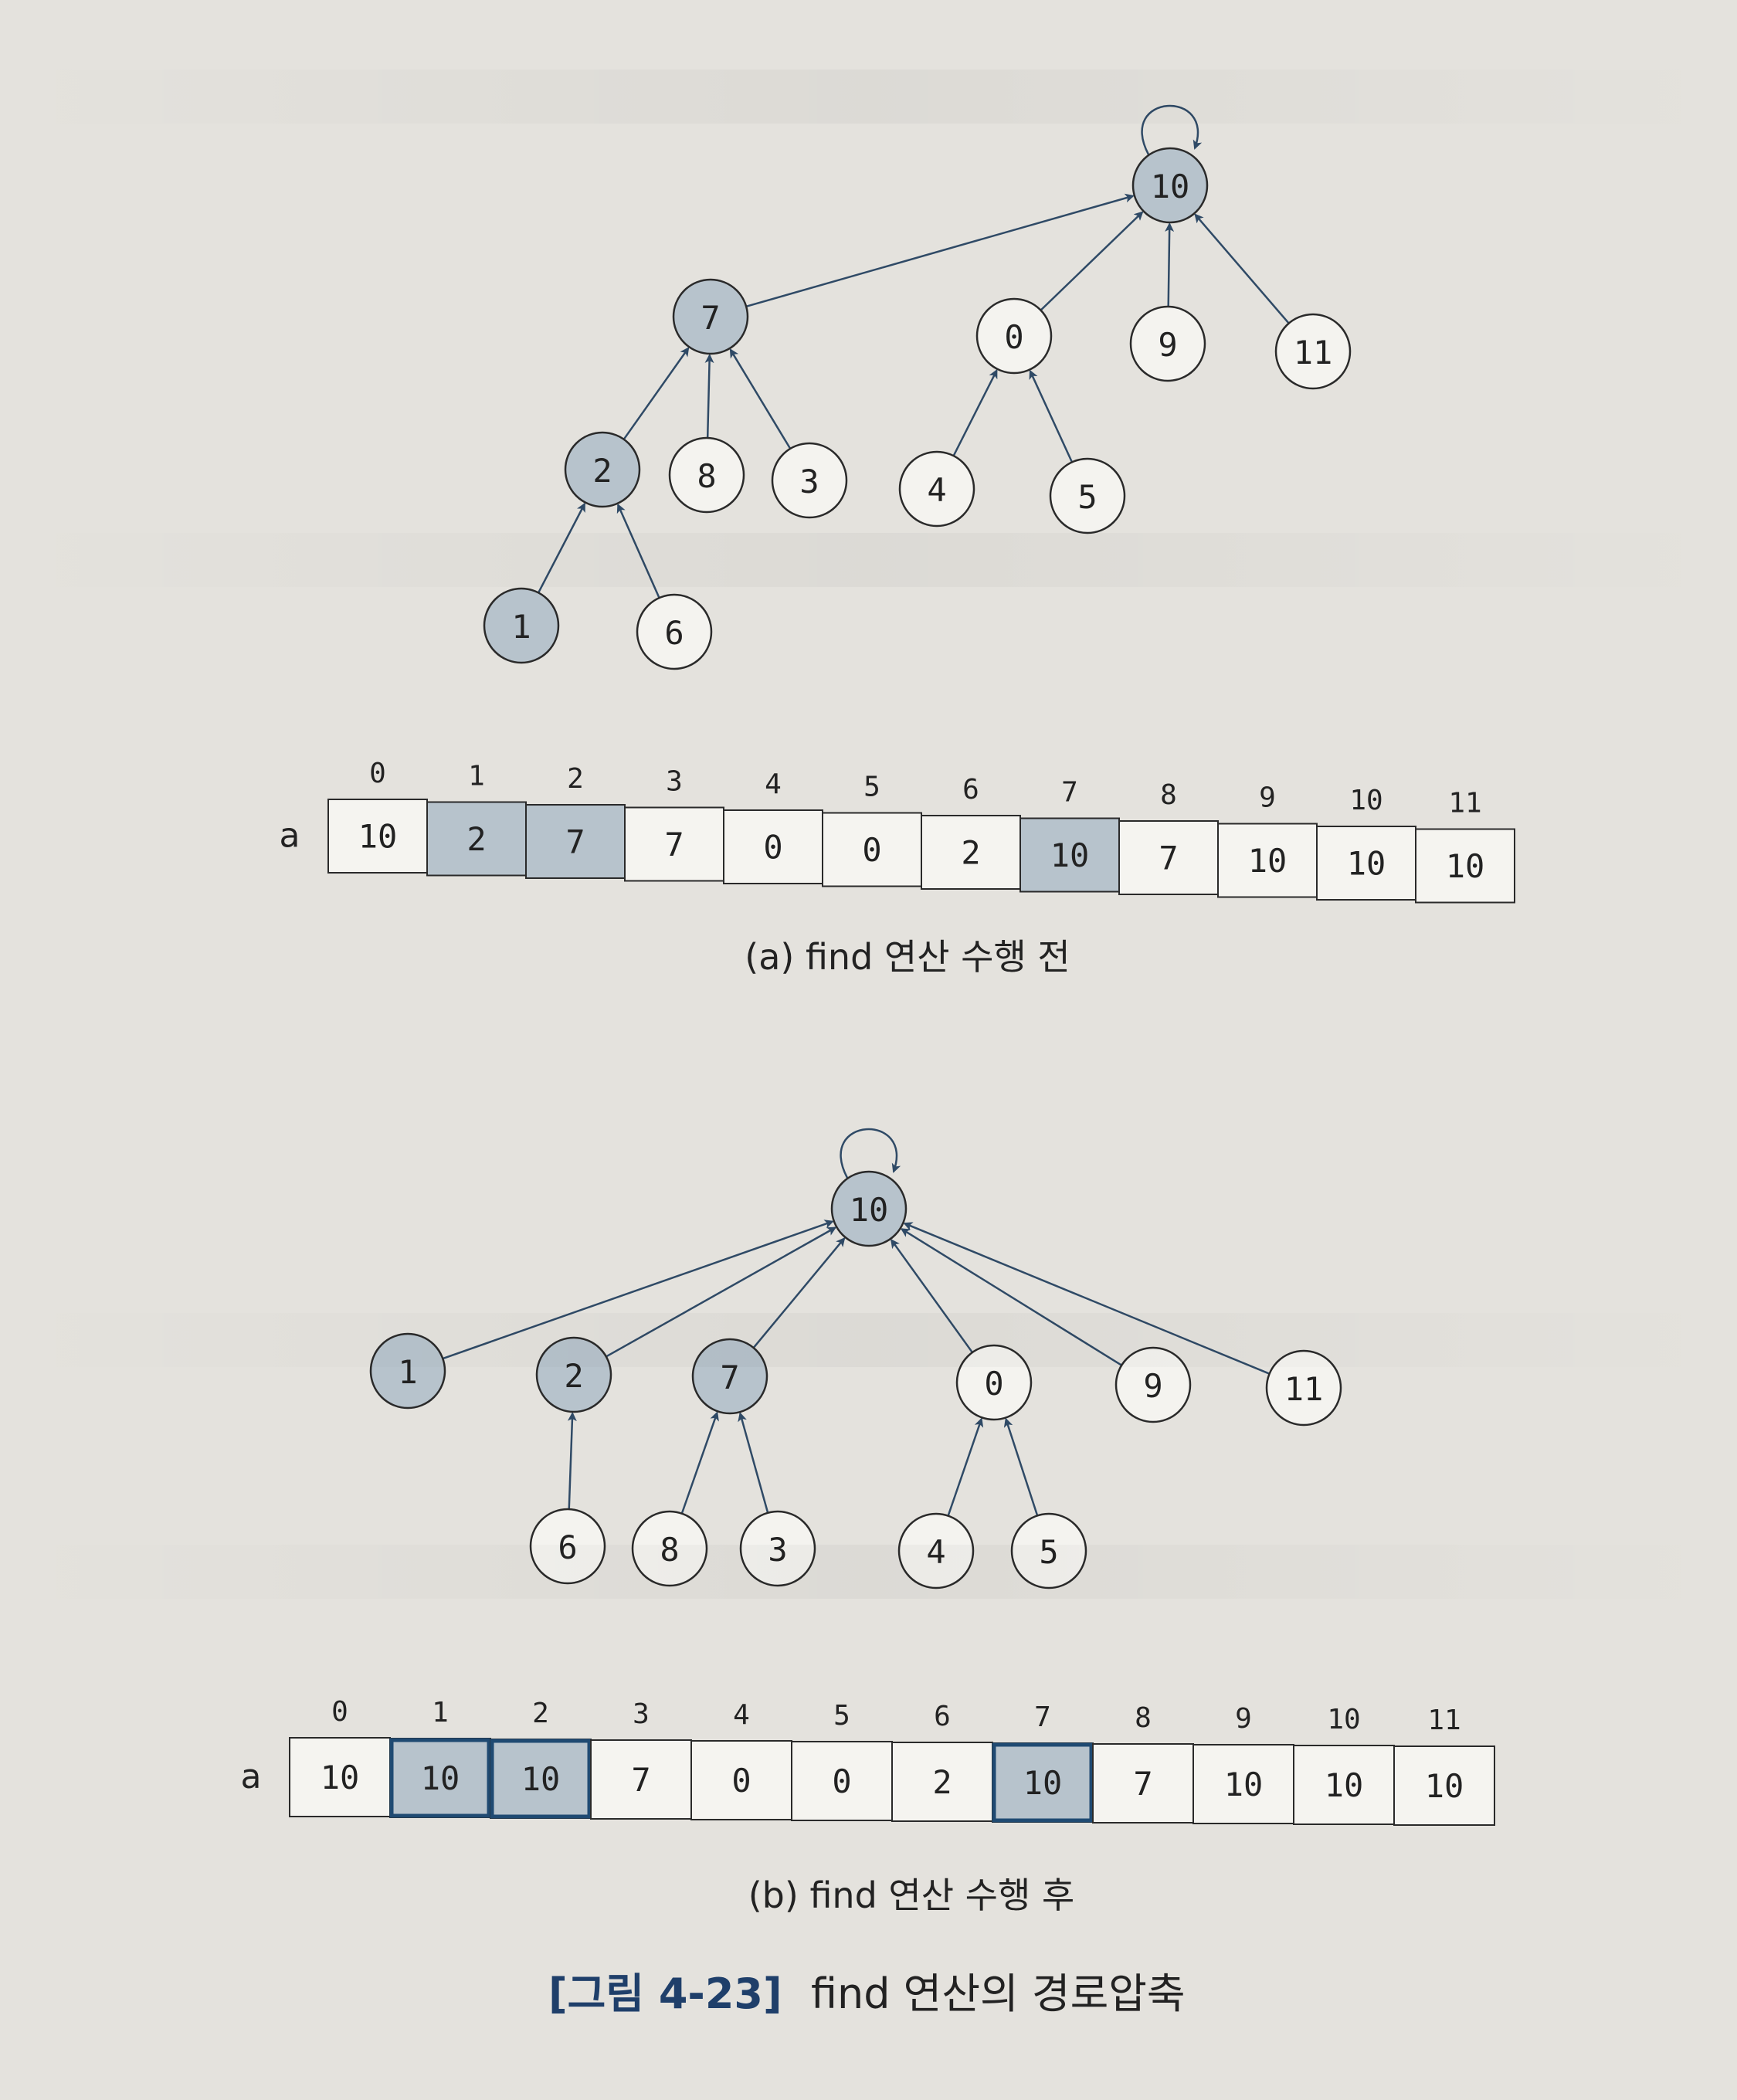 The image size is (1737, 2100). I want to click on tree-node-9: 9, so click(1153, 1385).